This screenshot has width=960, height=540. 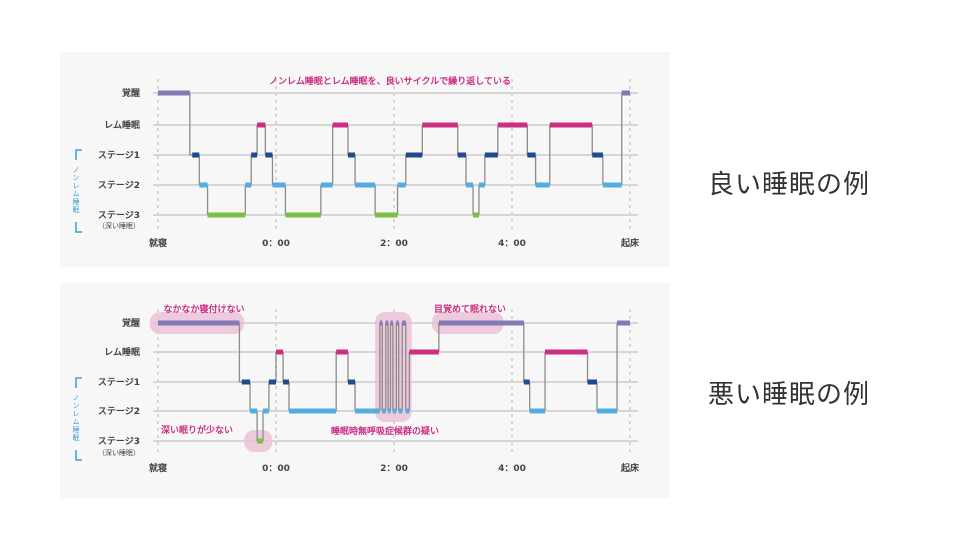 What do you see at coordinates (789, 395) in the screenshot?
I see `caption-bad-sleep: 悪い睡眠の例` at bounding box center [789, 395].